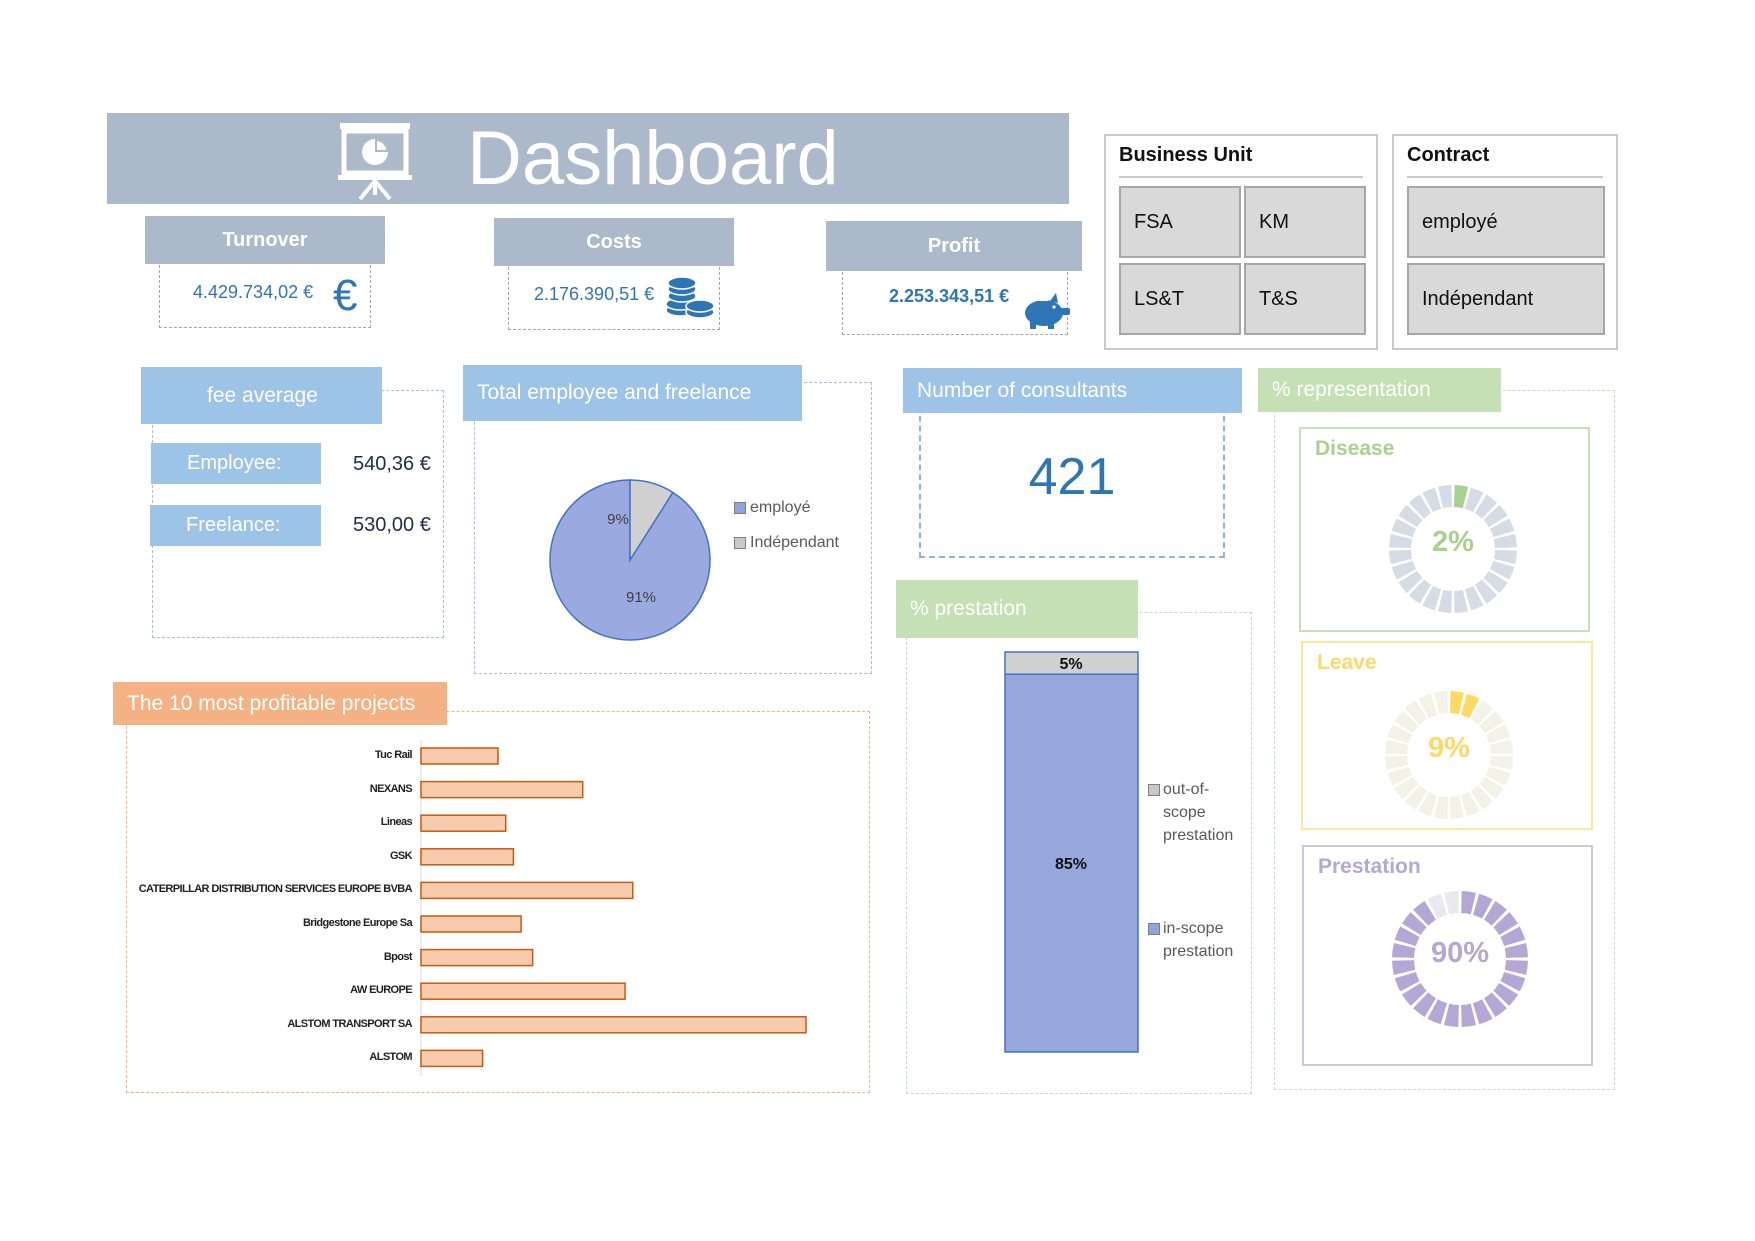 The height and width of the screenshot is (1241, 1755). What do you see at coordinates (1072, 477) in the screenshot?
I see `consultants-value: 421` at bounding box center [1072, 477].